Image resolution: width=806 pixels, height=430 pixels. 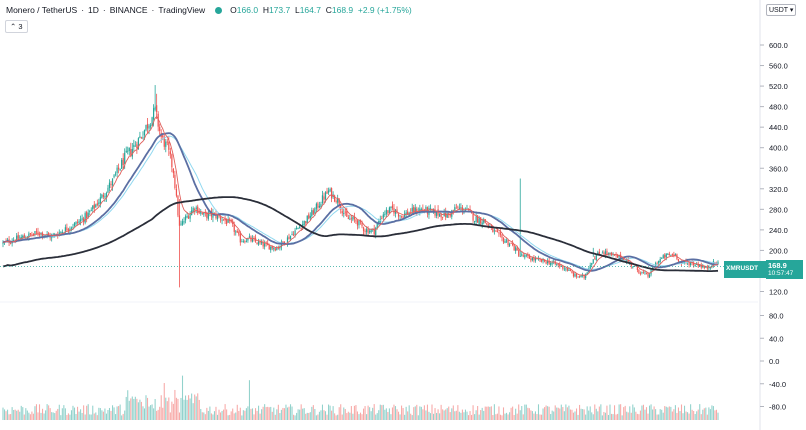 What do you see at coordinates (781, 10) in the screenshot?
I see `currency-select: USDT ▾` at bounding box center [781, 10].